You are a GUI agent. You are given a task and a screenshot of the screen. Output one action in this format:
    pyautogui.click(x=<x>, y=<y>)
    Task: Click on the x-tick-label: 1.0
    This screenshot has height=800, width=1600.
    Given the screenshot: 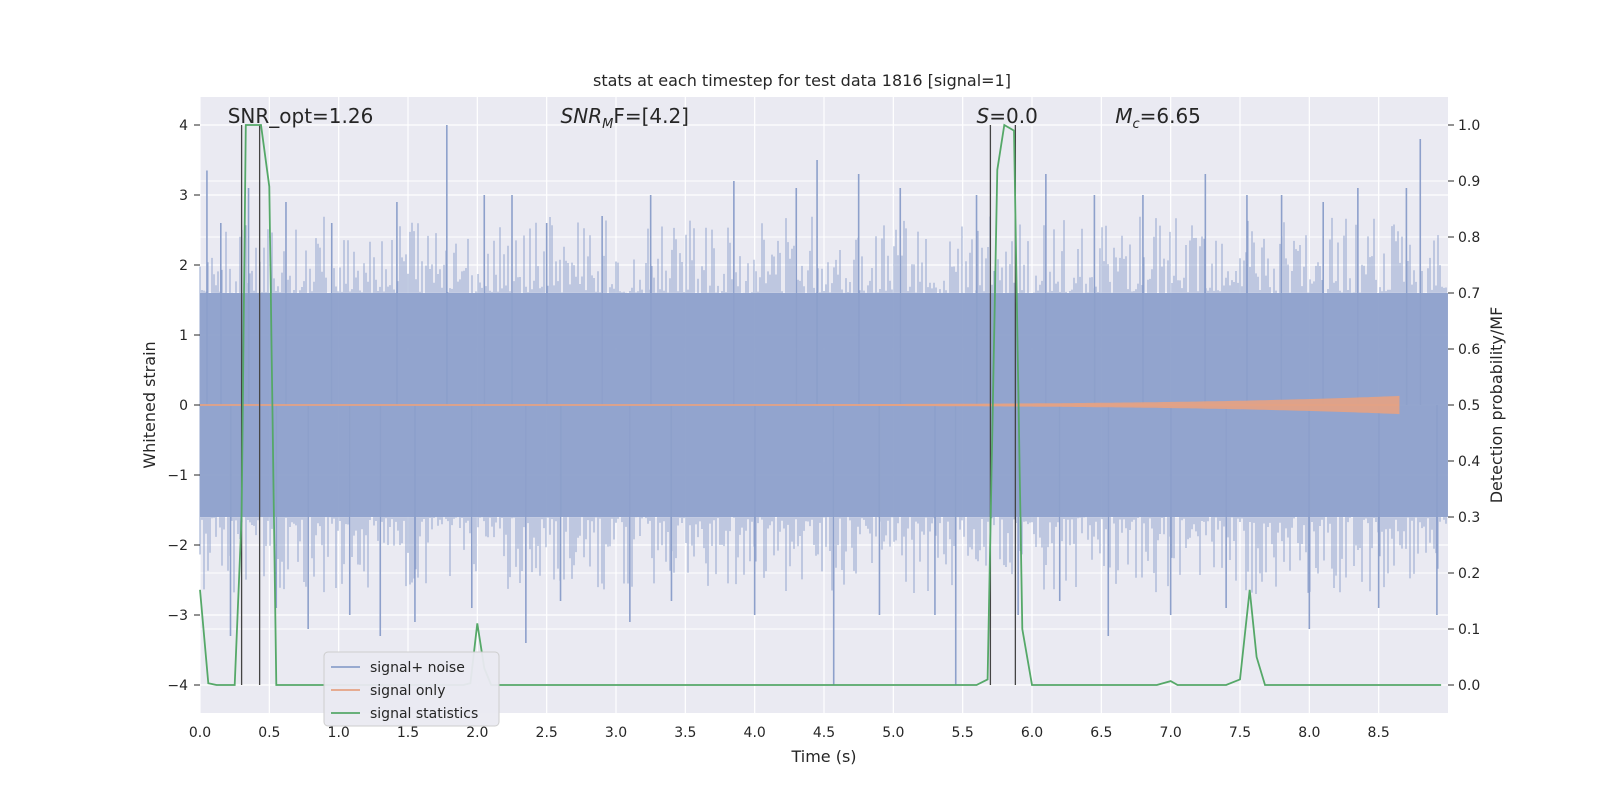 What is the action you would take?
    pyautogui.click(x=339, y=733)
    